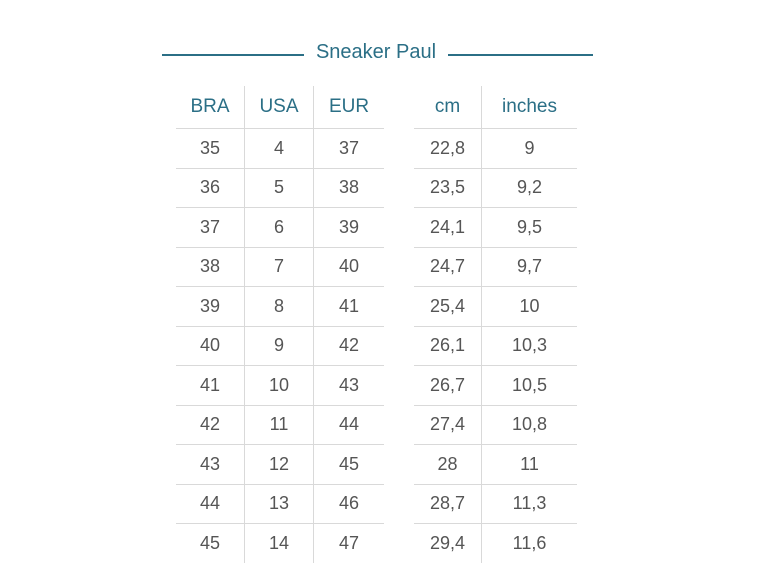  What do you see at coordinates (529, 385) in the screenshot?
I see `cell-inches: 10,5` at bounding box center [529, 385].